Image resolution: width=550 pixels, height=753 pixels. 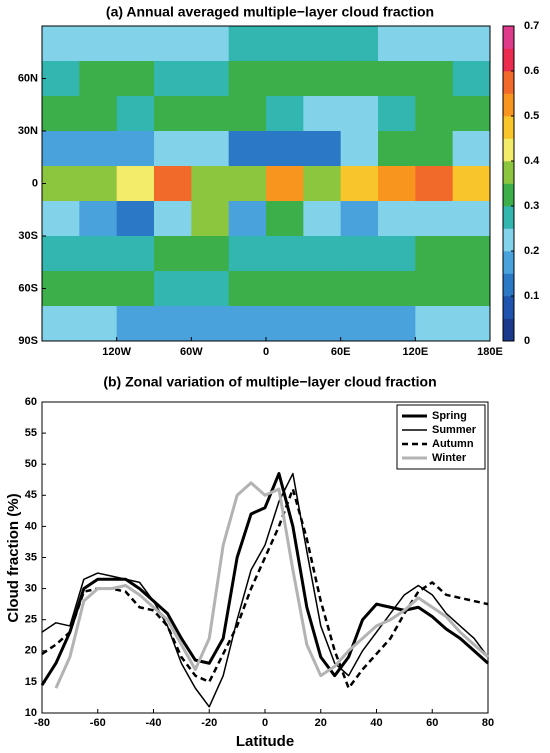 I want to click on x-tick-label: 0, so click(x=265, y=723).